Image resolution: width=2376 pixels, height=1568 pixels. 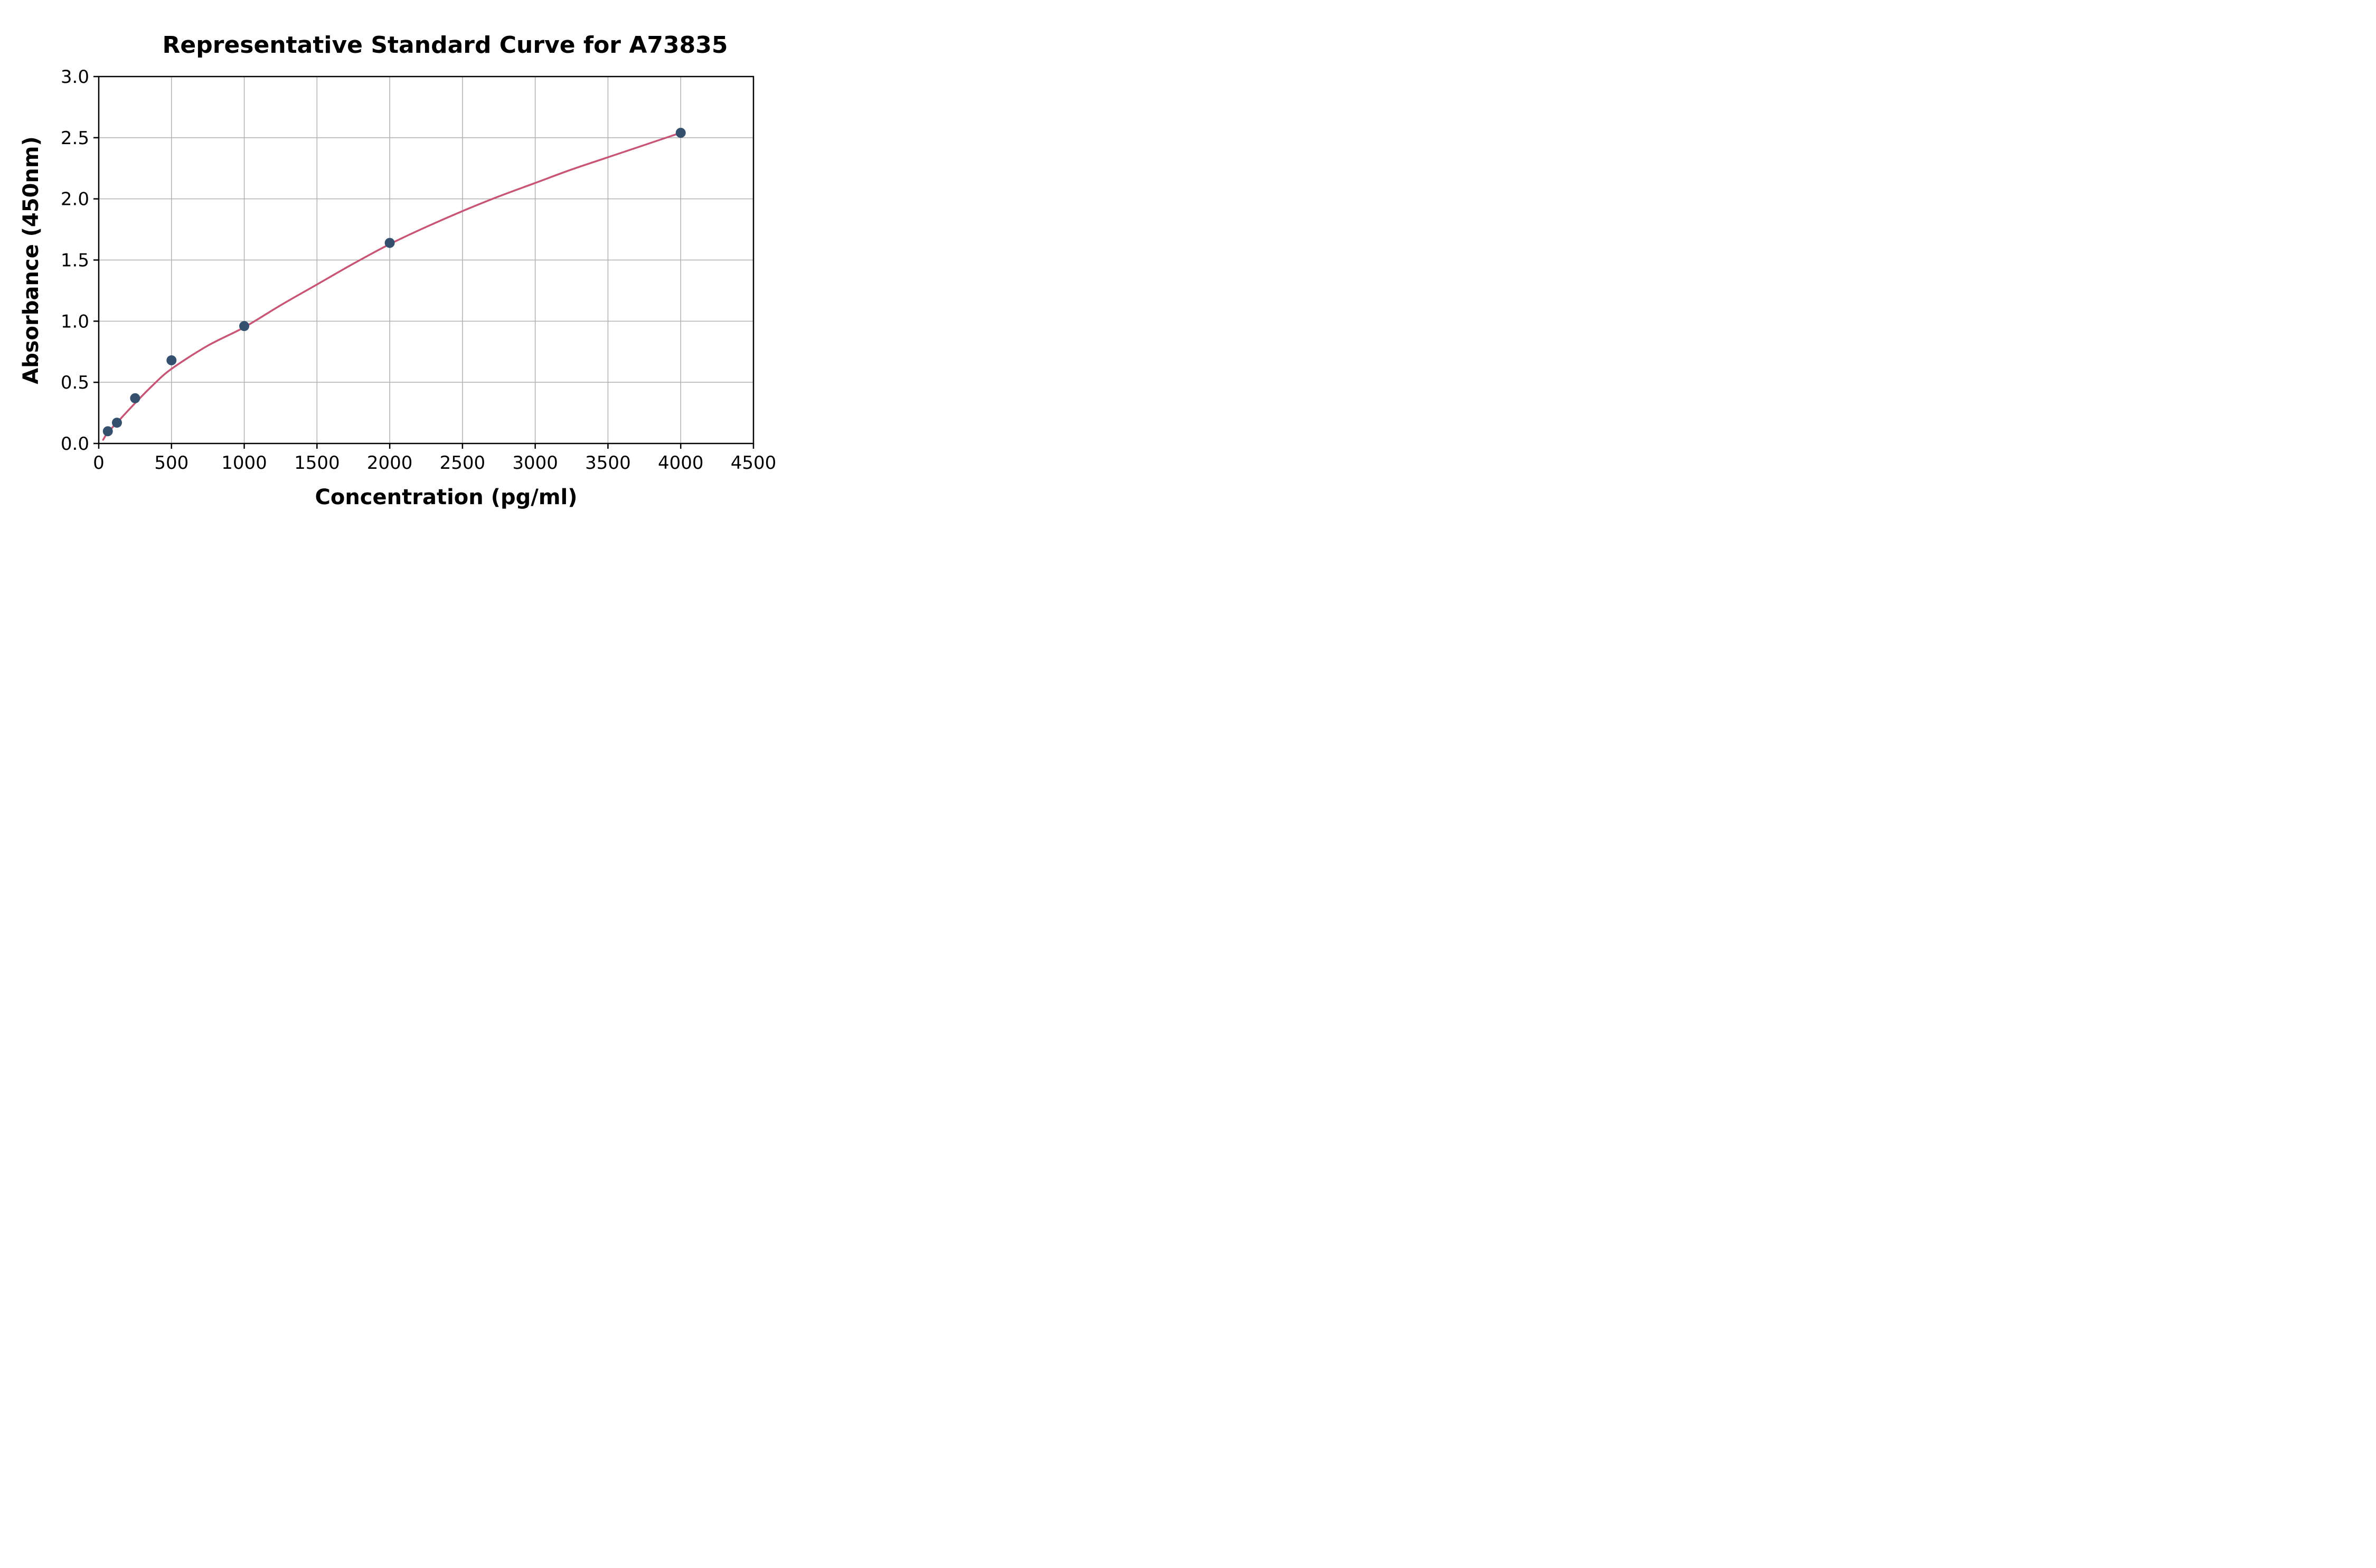 What do you see at coordinates (445, 46) in the screenshot?
I see `chart-title: Representative Standard Curve for A73835` at bounding box center [445, 46].